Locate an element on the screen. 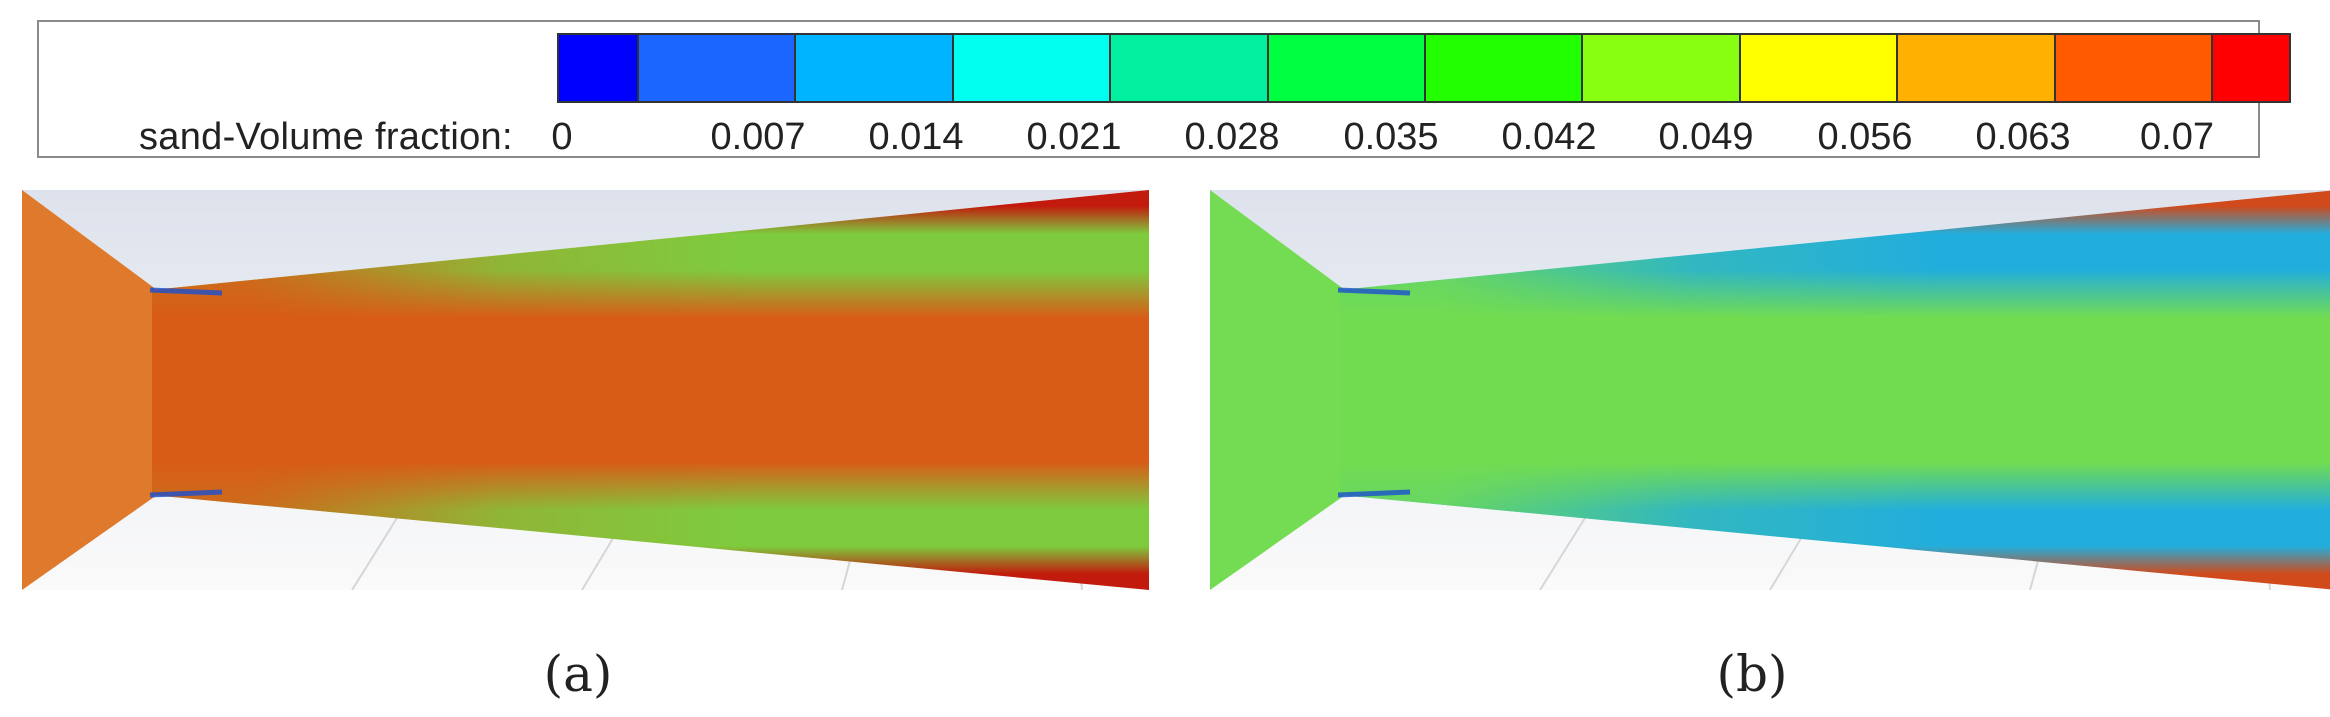 This screenshot has width=2330, height=717. colorbar-tick-label: 0 is located at coordinates (562, 137).